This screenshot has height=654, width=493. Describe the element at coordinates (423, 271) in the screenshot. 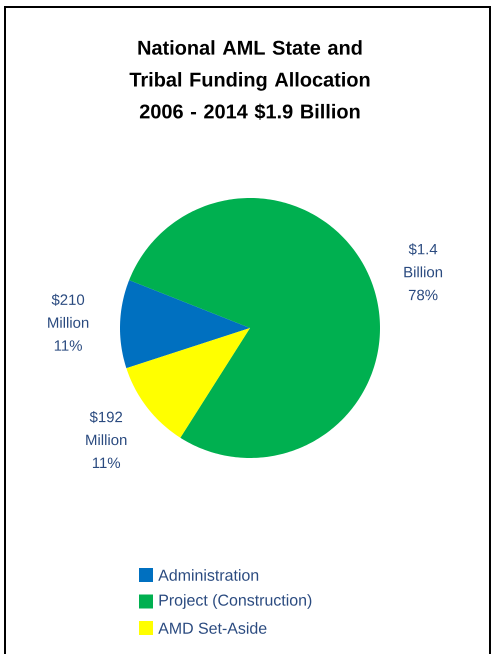

I see `data-label: $1.4 Billion 78%` at that location.